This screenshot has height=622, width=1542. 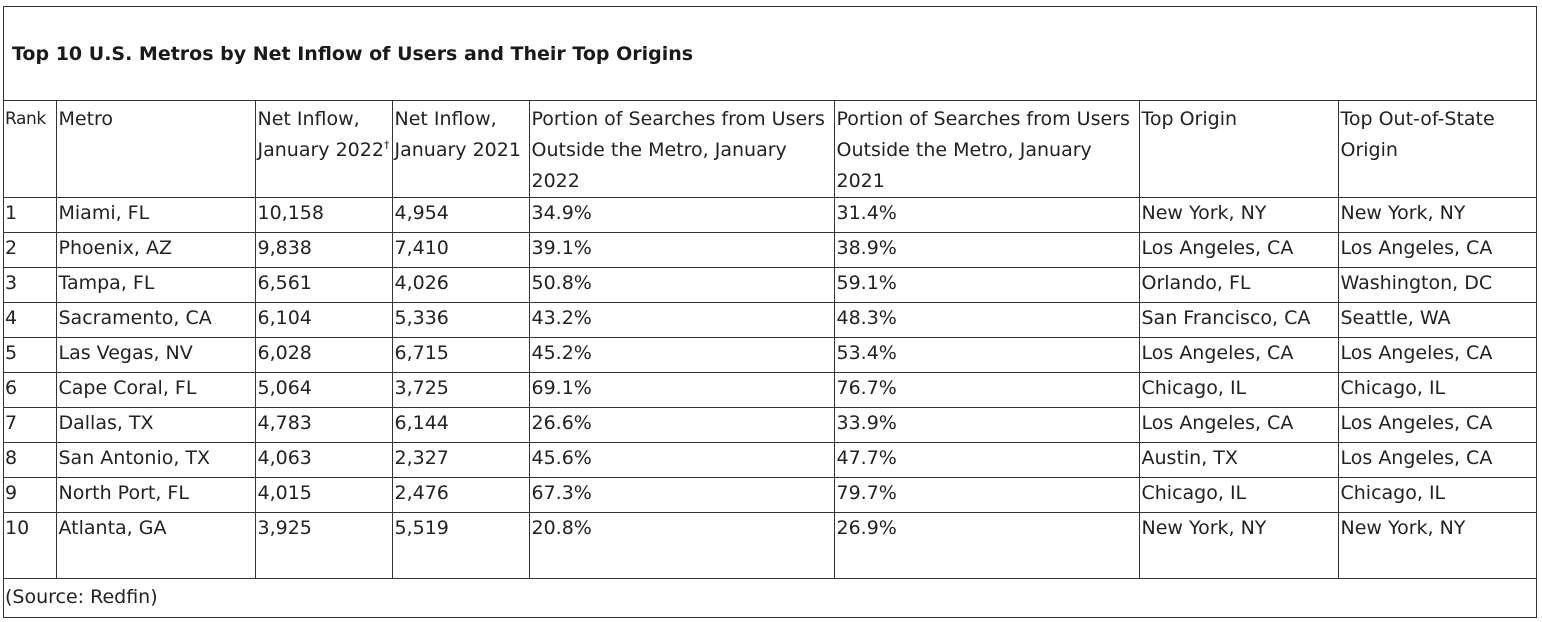 I want to click on cell-net-inflow-2021: 2,476, so click(x=460, y=495).